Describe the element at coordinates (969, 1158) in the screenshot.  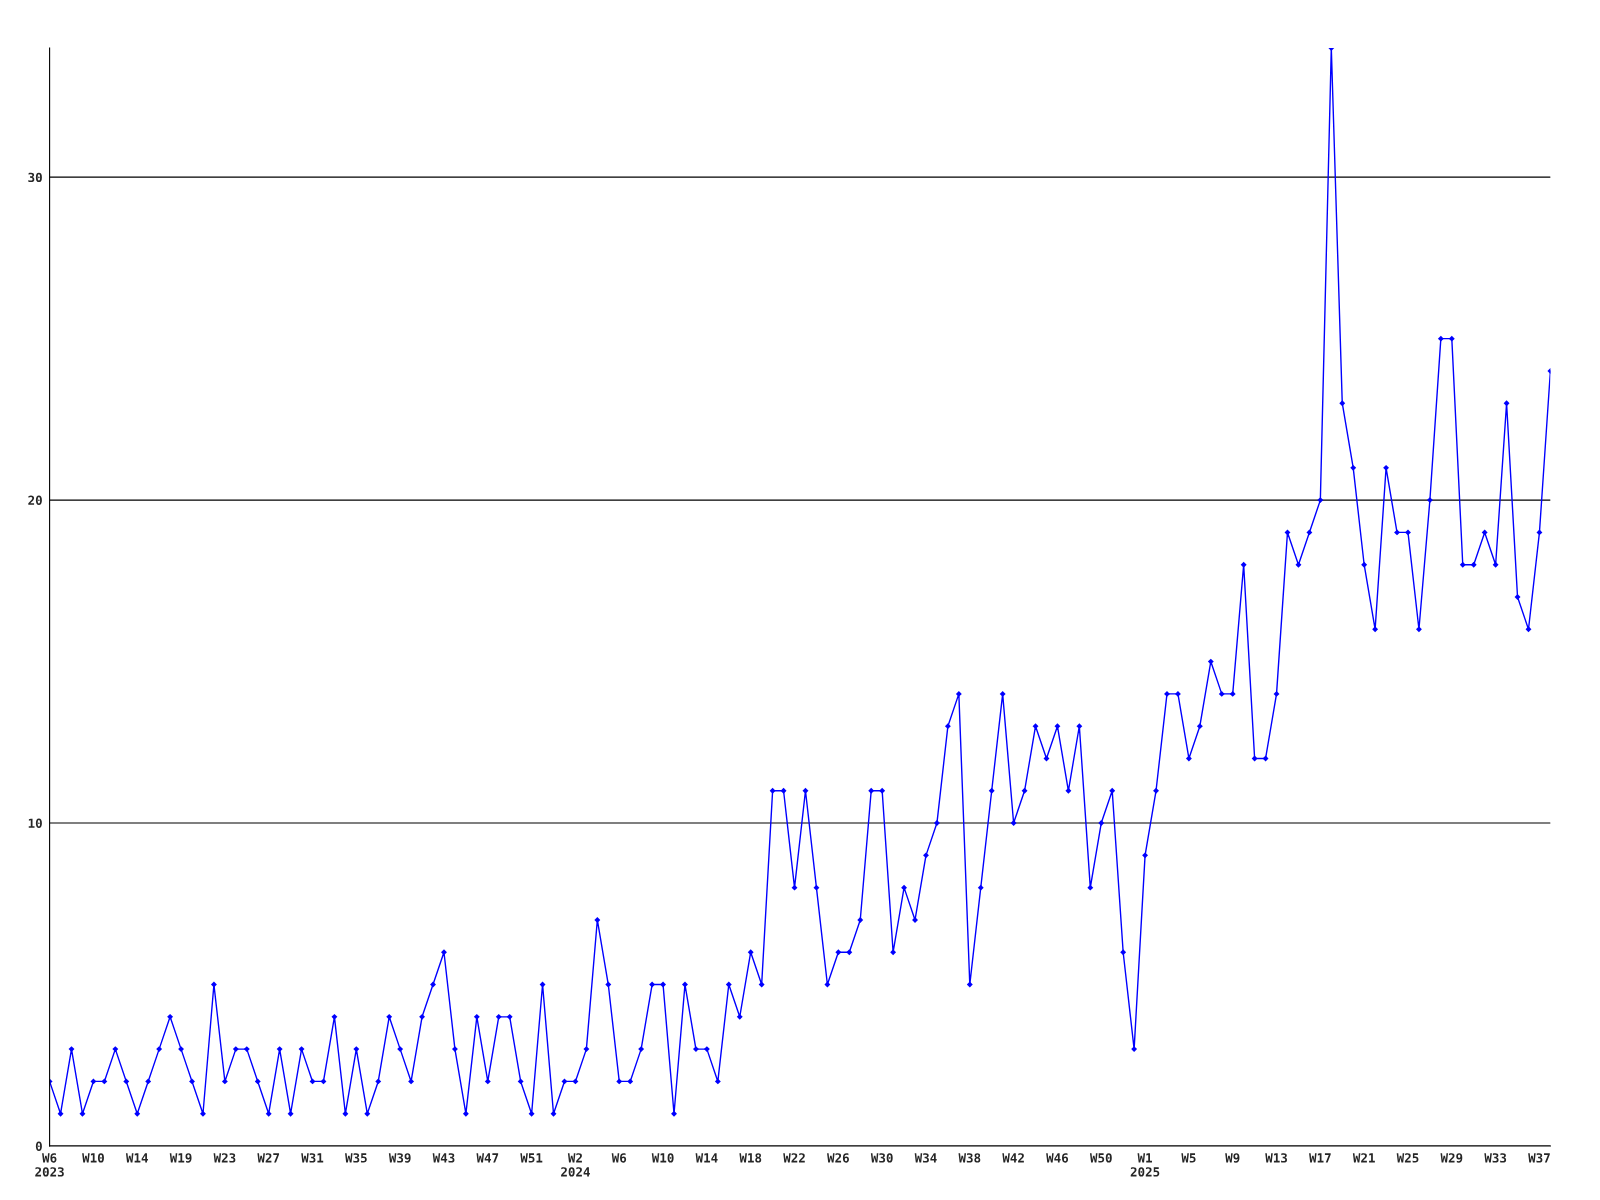
I see `x-tick-label: W38` at that location.